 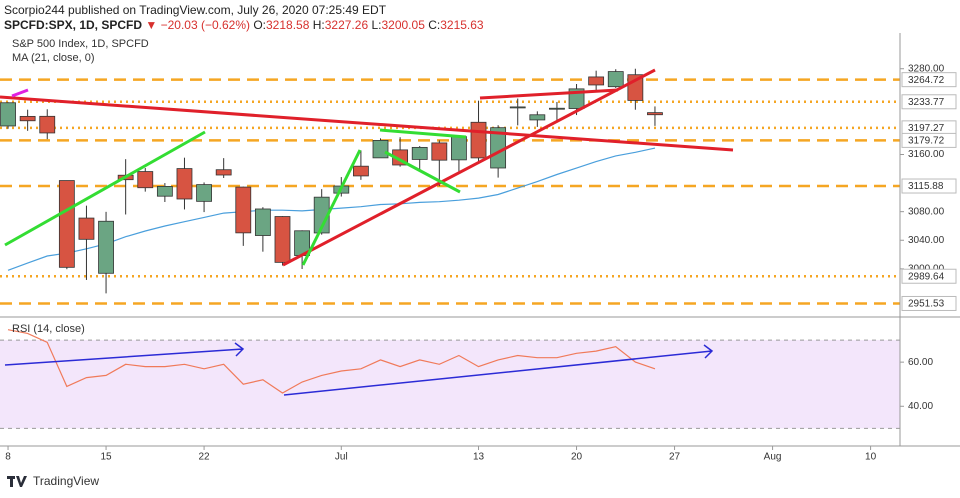 I want to click on ohlc-close: 3215.63, so click(x=462, y=25).